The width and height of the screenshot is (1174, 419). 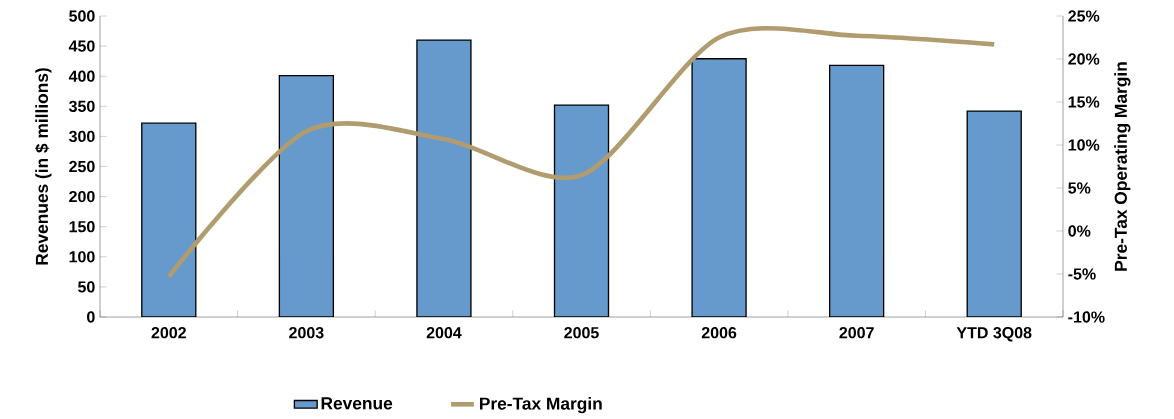 What do you see at coordinates (444, 333) in the screenshot?
I see `x-tick-label: 2004` at bounding box center [444, 333].